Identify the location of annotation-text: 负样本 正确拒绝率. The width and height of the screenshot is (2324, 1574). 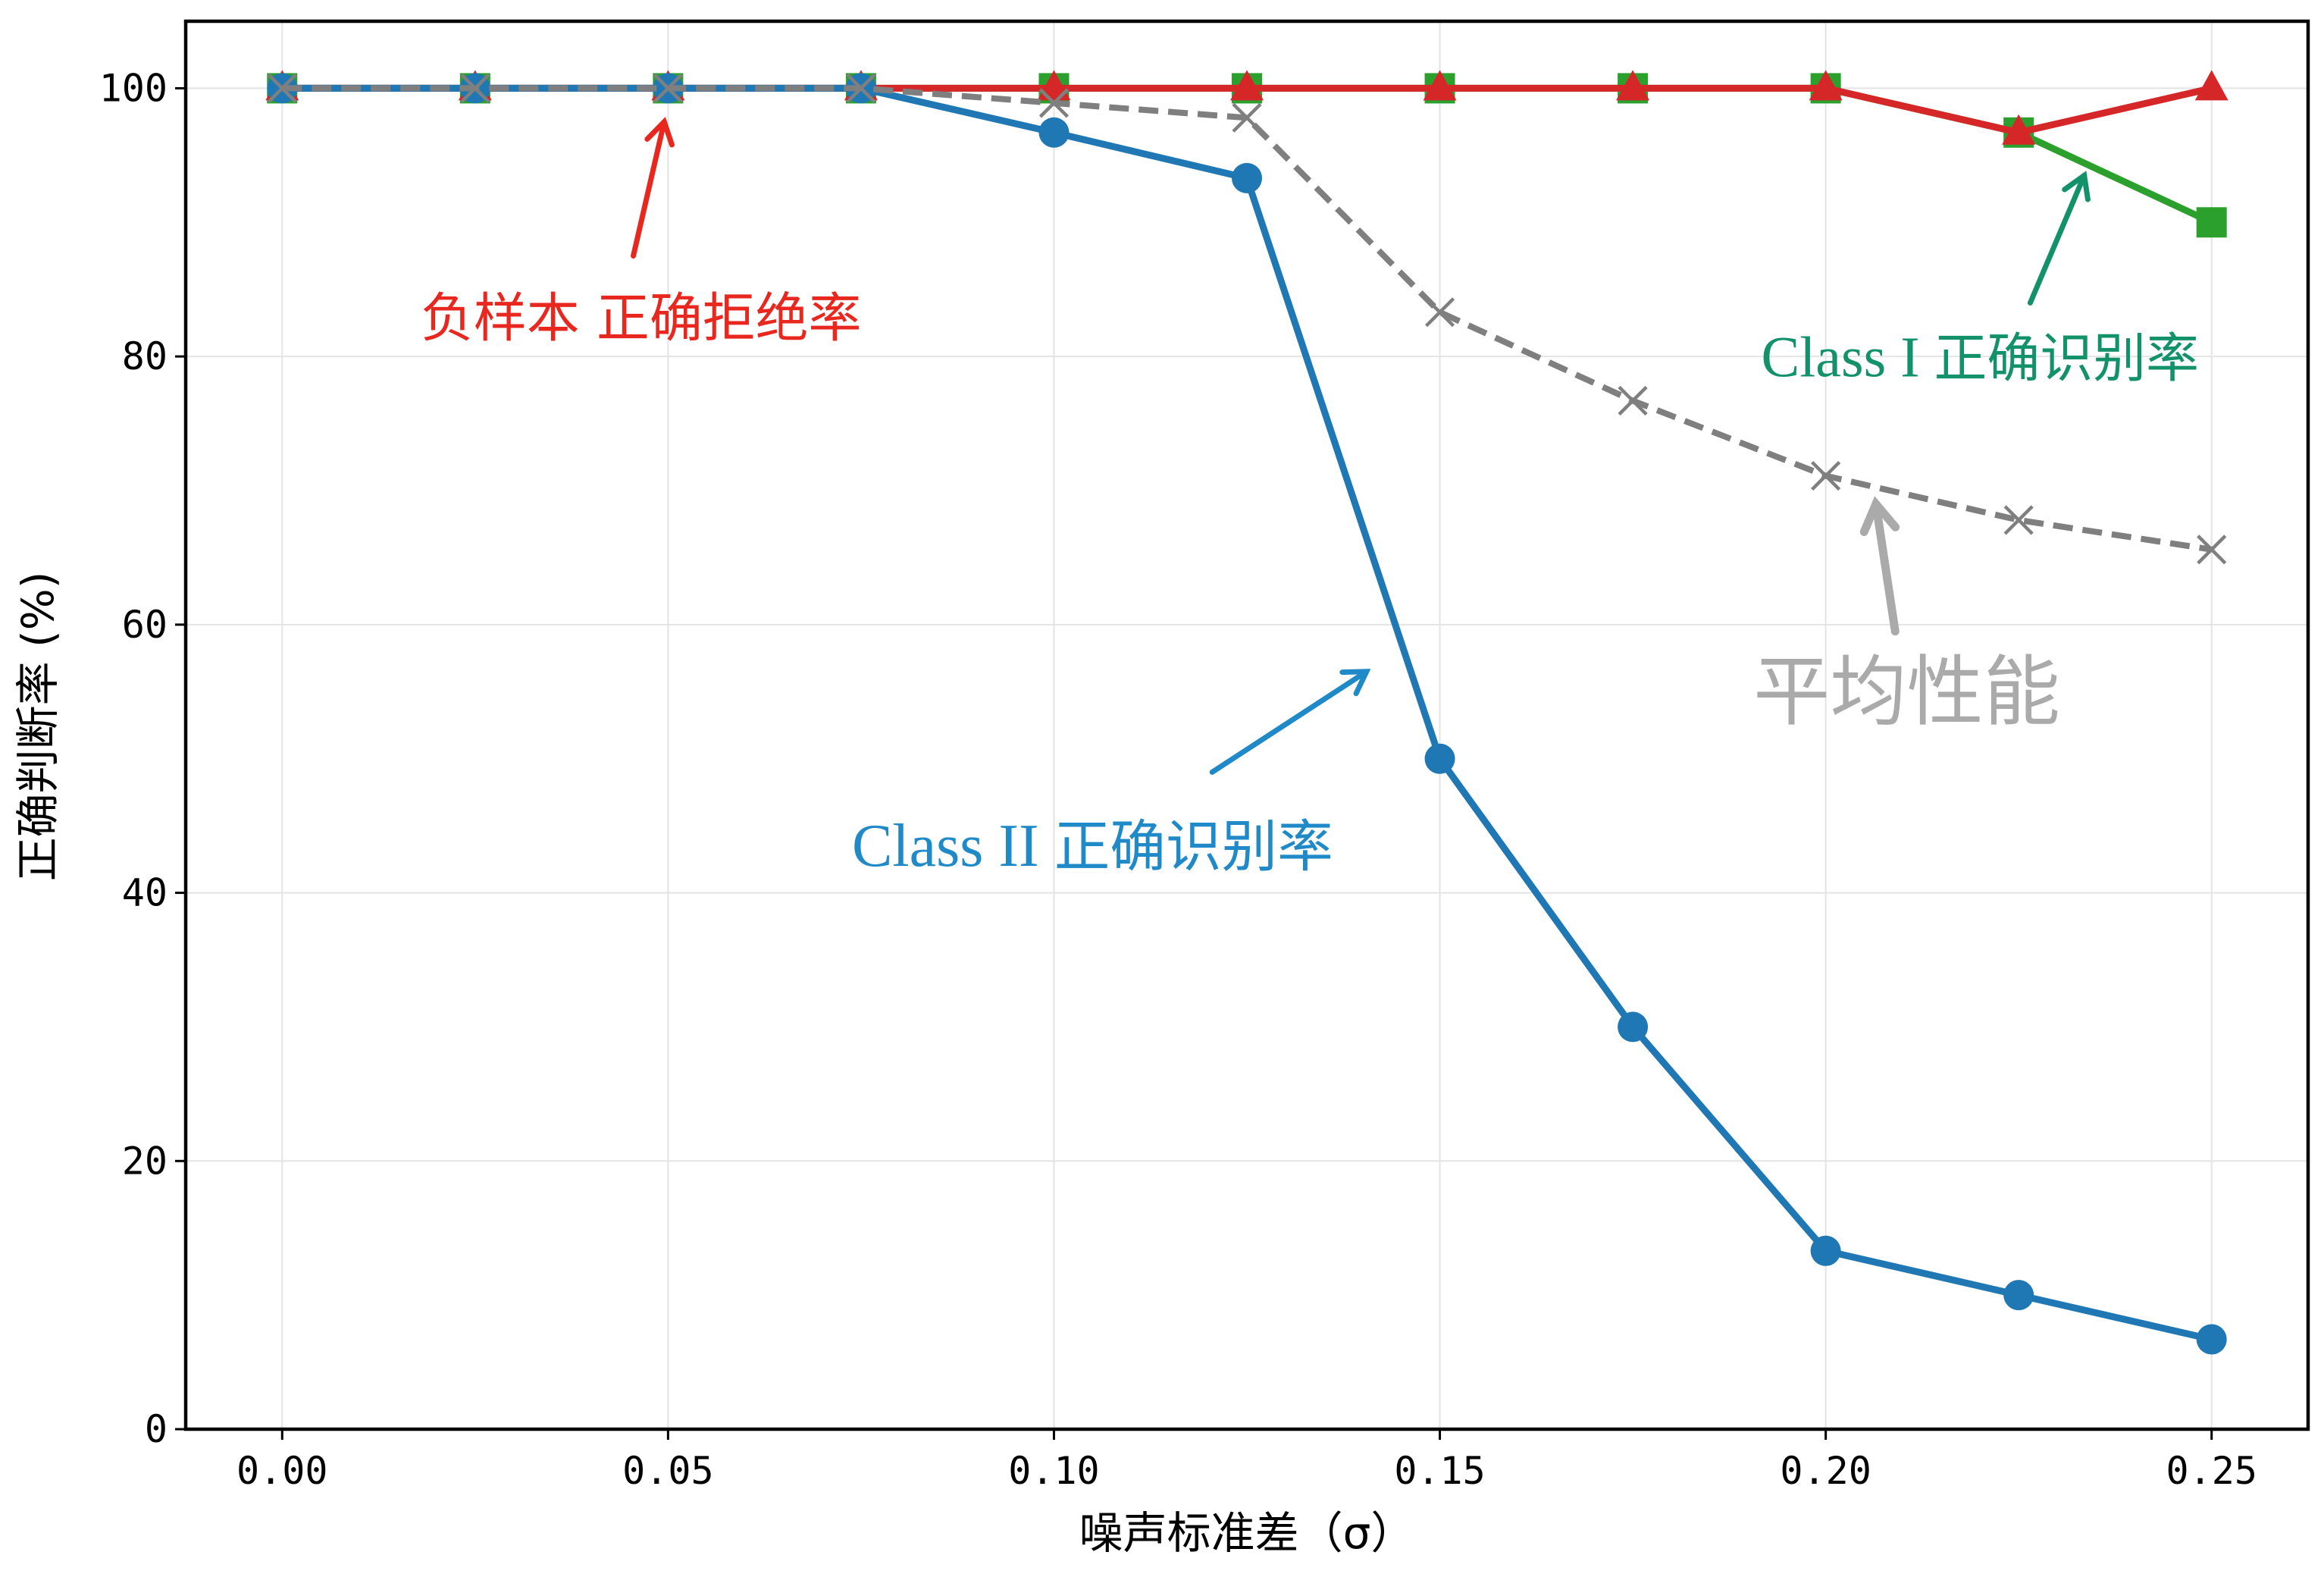
(641, 319).